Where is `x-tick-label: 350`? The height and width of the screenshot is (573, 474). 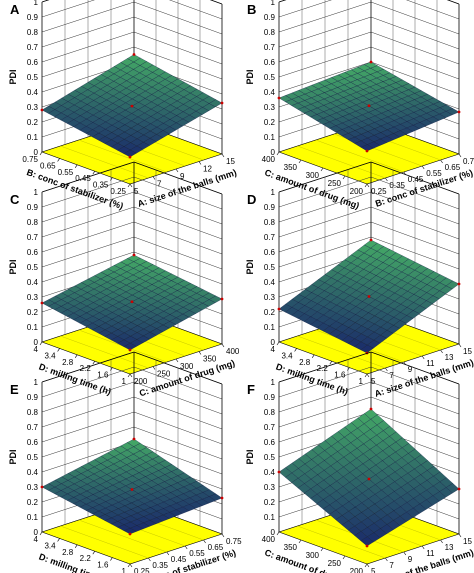 x-tick-label: 350 is located at coordinates (210, 359).